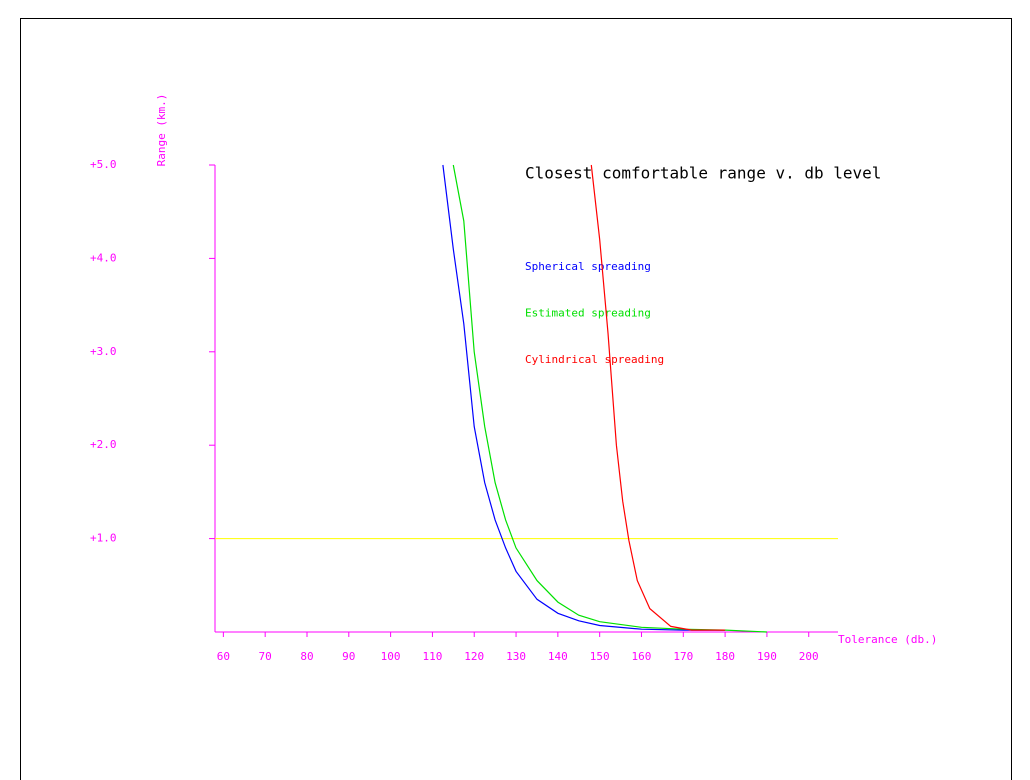 This screenshot has height=780, width=1030. I want to click on x-tick-label: 130, so click(516, 656).